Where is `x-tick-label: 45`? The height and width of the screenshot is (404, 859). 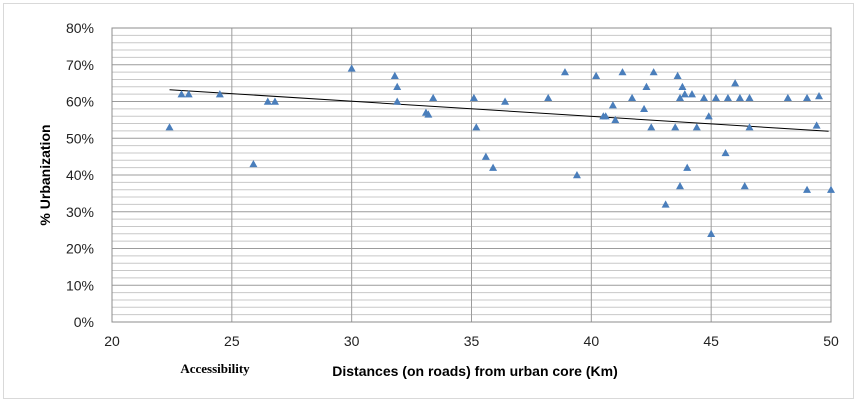 x-tick-label: 45 is located at coordinates (711, 341).